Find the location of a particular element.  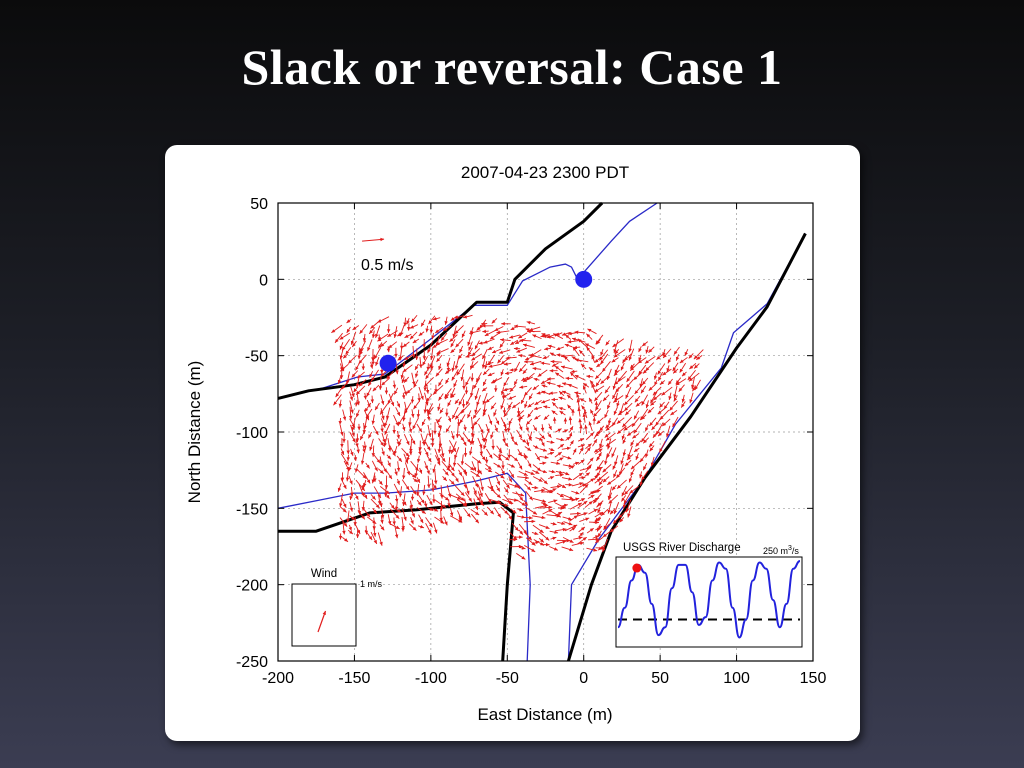

x-tick-label: -150 is located at coordinates (354, 678).